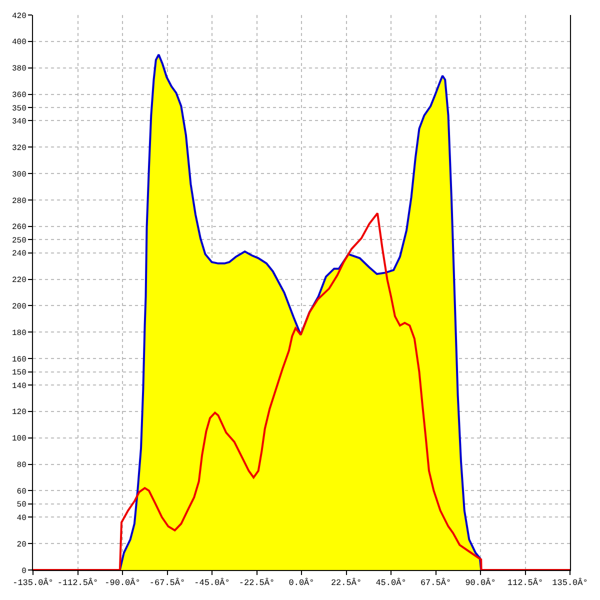 The image size is (600, 600). What do you see at coordinates (19, 95) in the screenshot?
I see `y-tick-label: 360` at bounding box center [19, 95].